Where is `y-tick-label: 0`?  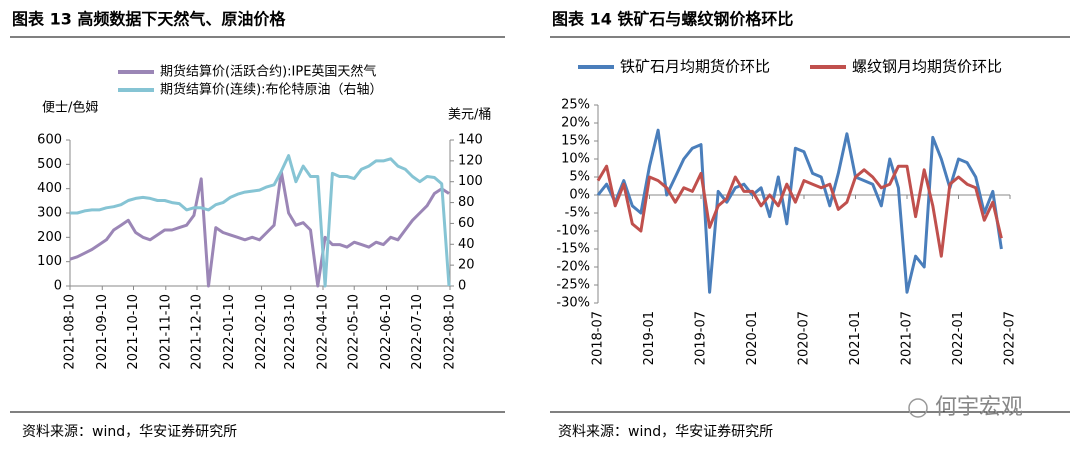 y-tick-label: 0 is located at coordinates (58, 286).